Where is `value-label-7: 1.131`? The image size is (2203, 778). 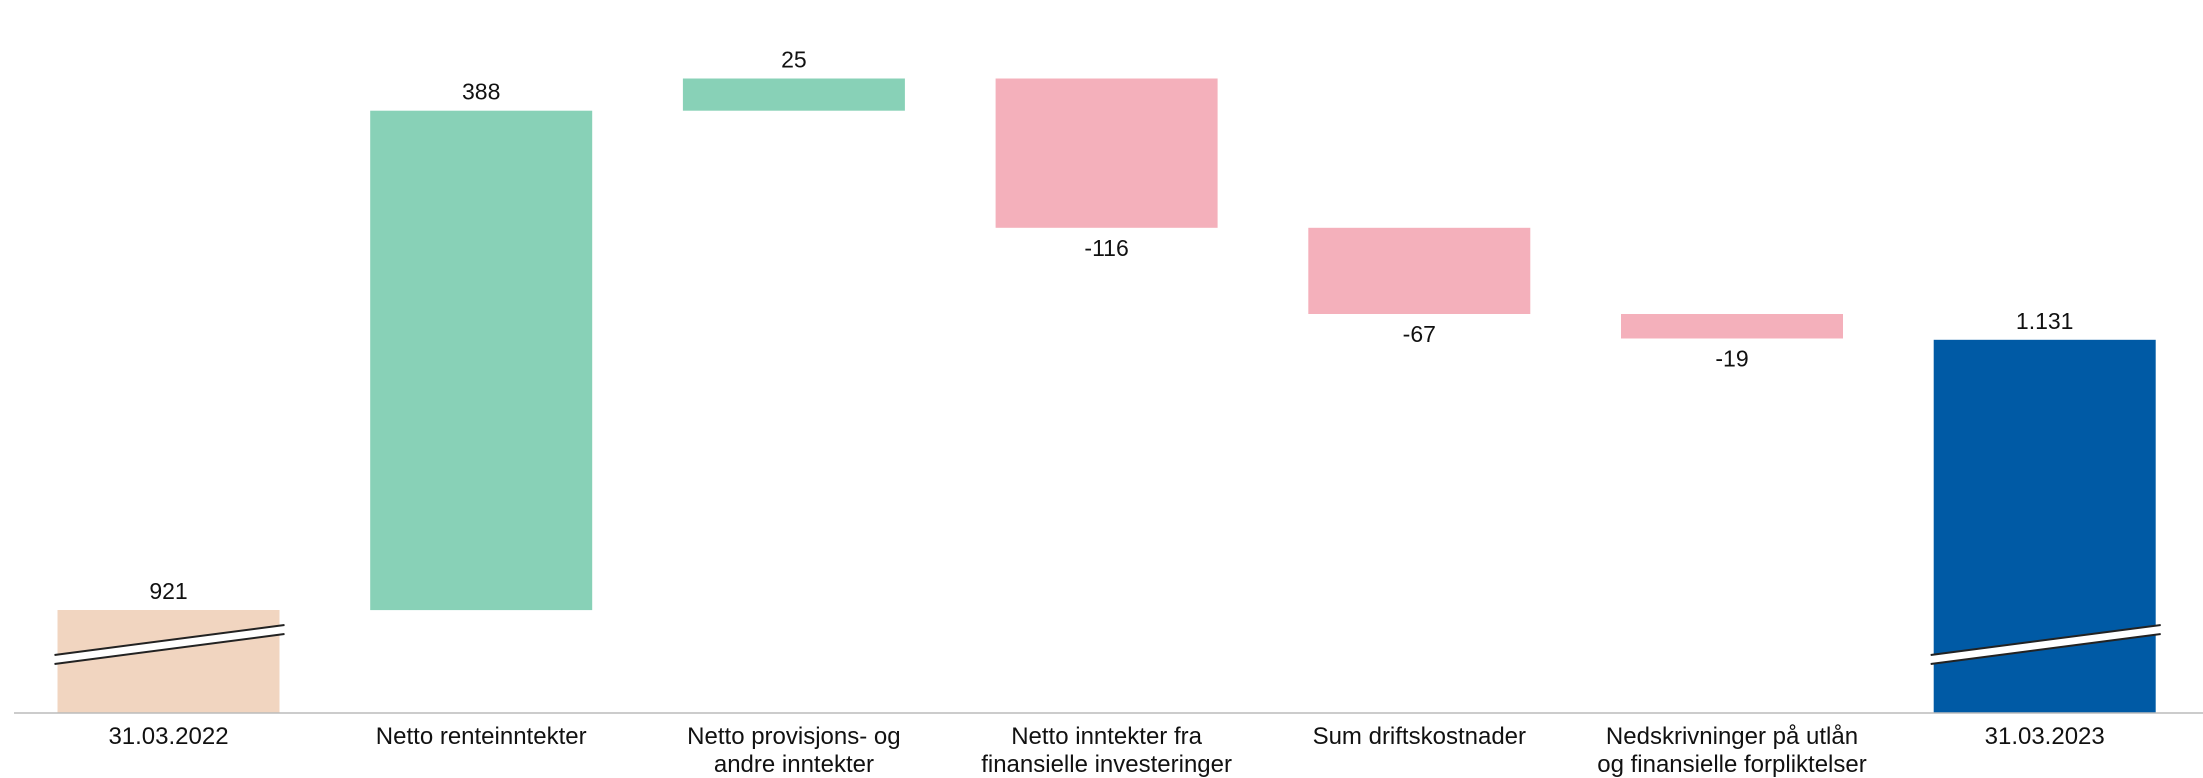 value-label-7: 1.131 is located at coordinates (2045, 321).